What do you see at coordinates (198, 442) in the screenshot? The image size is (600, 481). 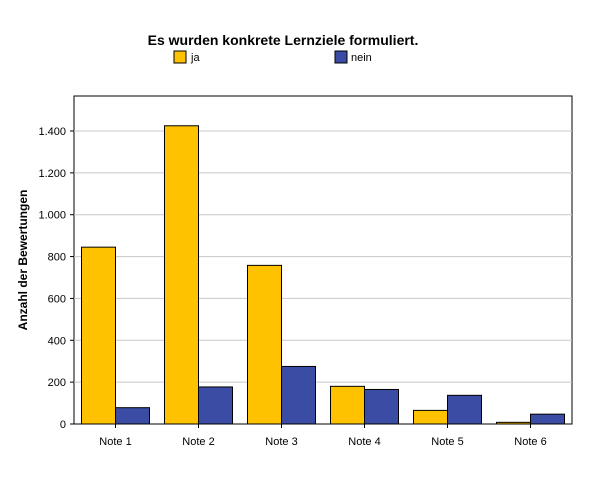 I see `x-tick-label: Note 2` at bounding box center [198, 442].